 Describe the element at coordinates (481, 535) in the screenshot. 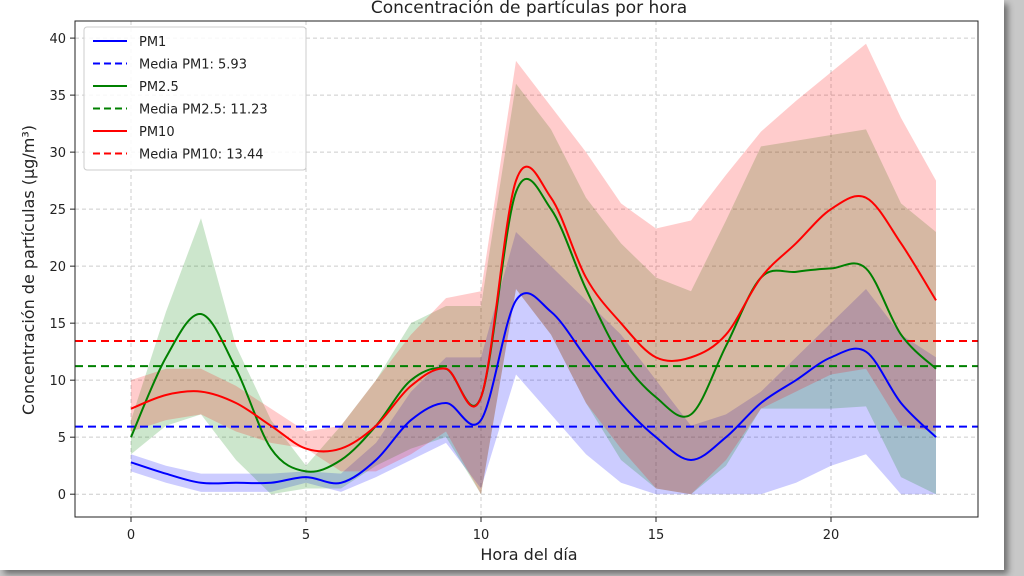

I see `x-tick-label: 10` at that location.